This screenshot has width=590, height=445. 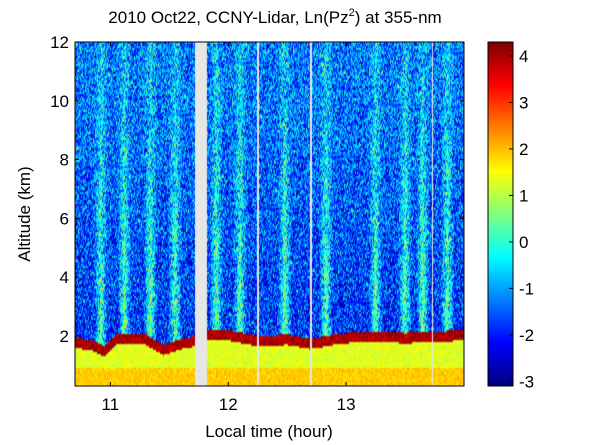 What do you see at coordinates (269, 431) in the screenshot?
I see `x-axis-label: Local time (hour)` at bounding box center [269, 431].